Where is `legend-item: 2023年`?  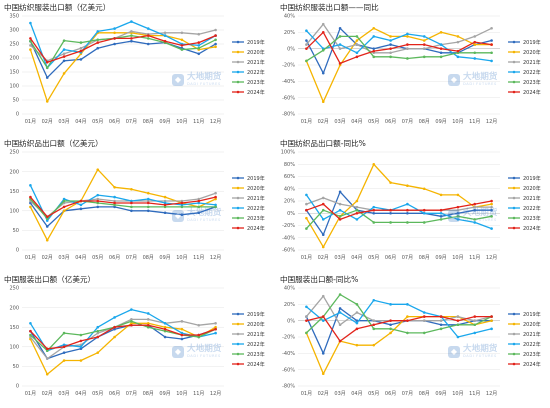 legend-item: 2023年 is located at coordinates (524, 82).